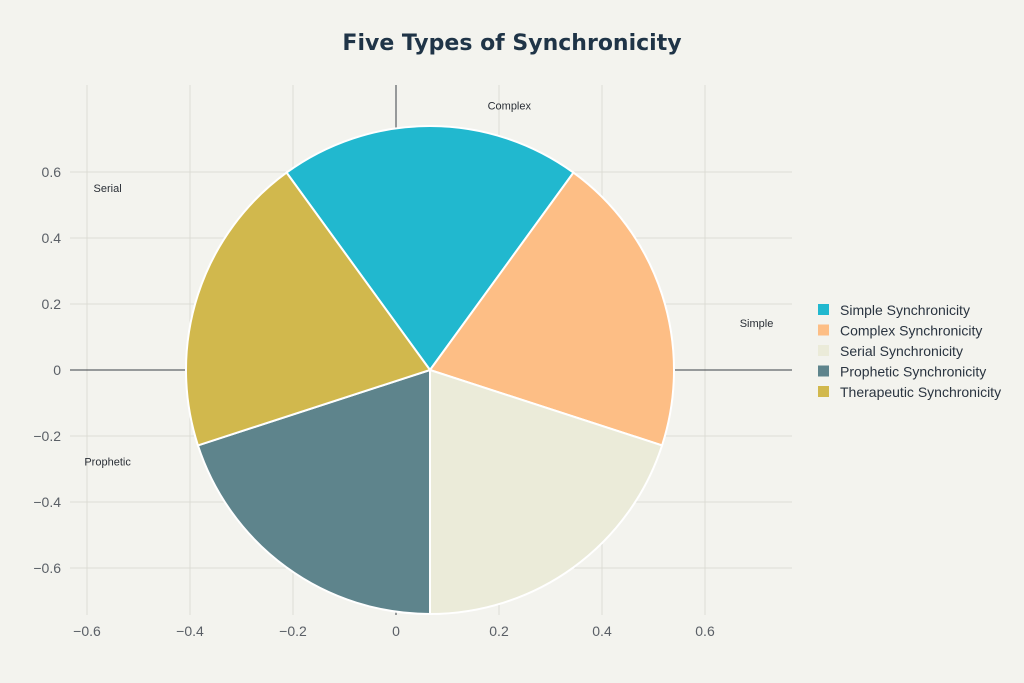 The width and height of the screenshot is (1024, 683). Describe the element at coordinates (396, 631) in the screenshot. I see `x-tick-label: 0` at that location.